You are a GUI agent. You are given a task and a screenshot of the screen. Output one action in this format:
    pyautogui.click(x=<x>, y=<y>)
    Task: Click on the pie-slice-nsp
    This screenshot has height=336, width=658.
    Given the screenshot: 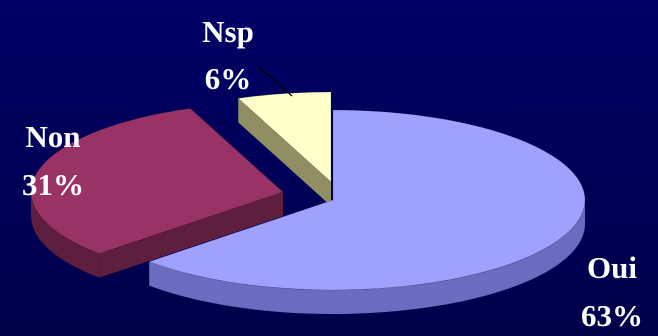 What is the action you would take?
    pyautogui.click(x=284, y=137)
    